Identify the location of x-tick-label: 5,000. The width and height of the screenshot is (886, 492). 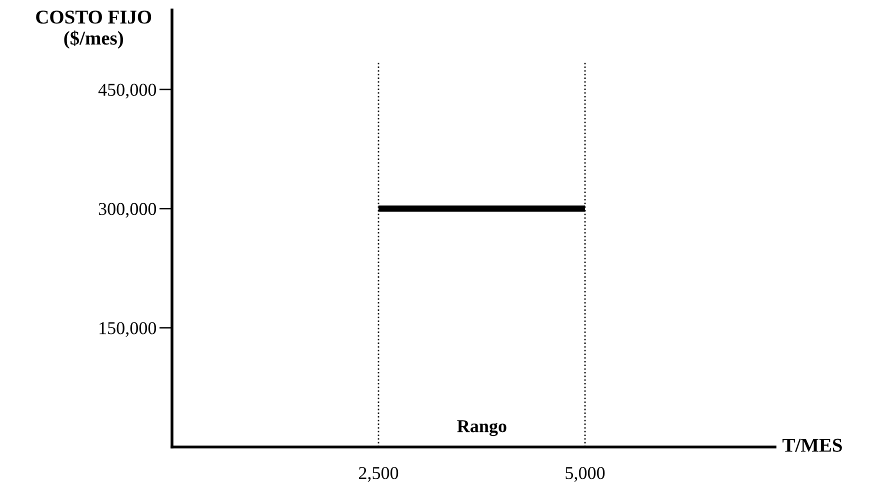
(585, 474).